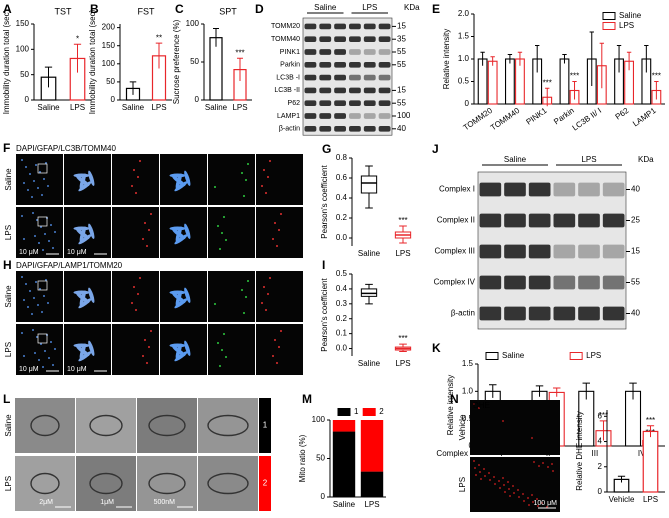 This screenshot has height=518, width=669. Describe the element at coordinates (468, 390) in the screenshot. I see `y-tick-label: 1.0` at that location.